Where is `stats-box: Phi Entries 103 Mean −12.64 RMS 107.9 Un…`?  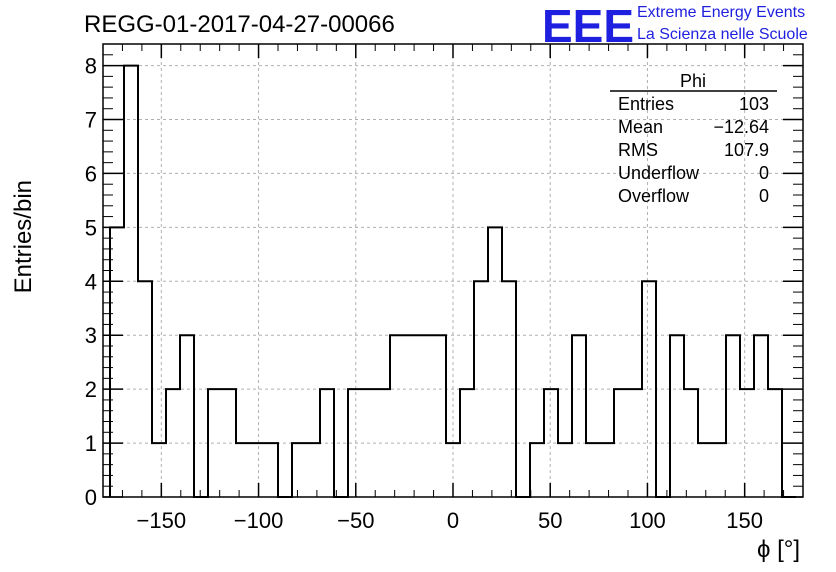
stats-box: Phi Entries 103 Mean −12.64 RMS 107.9 Un… is located at coordinates (693, 138).